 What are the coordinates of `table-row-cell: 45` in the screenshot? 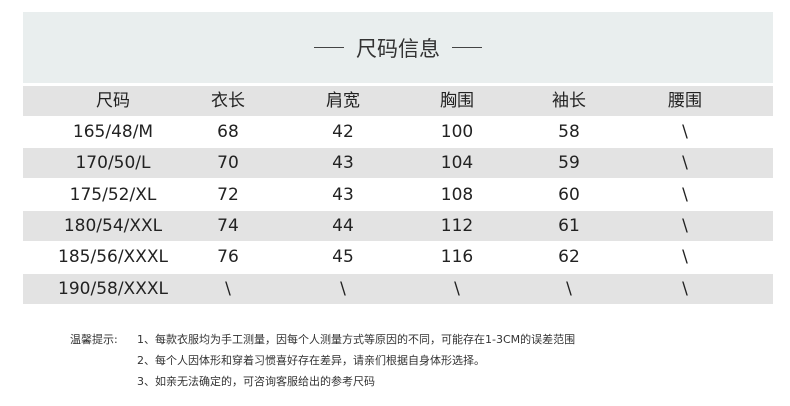 It's located at (343, 257).